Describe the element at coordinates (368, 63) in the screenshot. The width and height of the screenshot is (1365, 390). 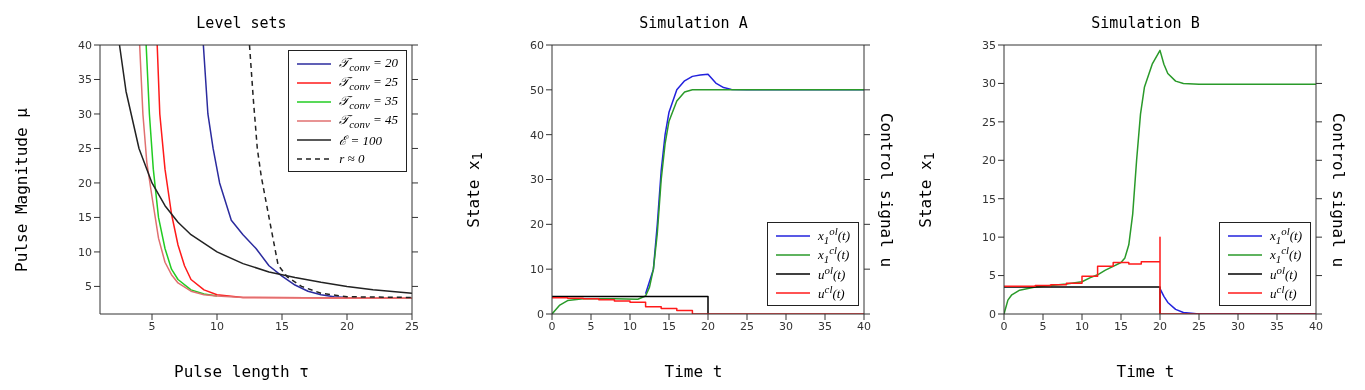
I see `legend-label: 𝒯$_{conv}$ = 20` at that location.